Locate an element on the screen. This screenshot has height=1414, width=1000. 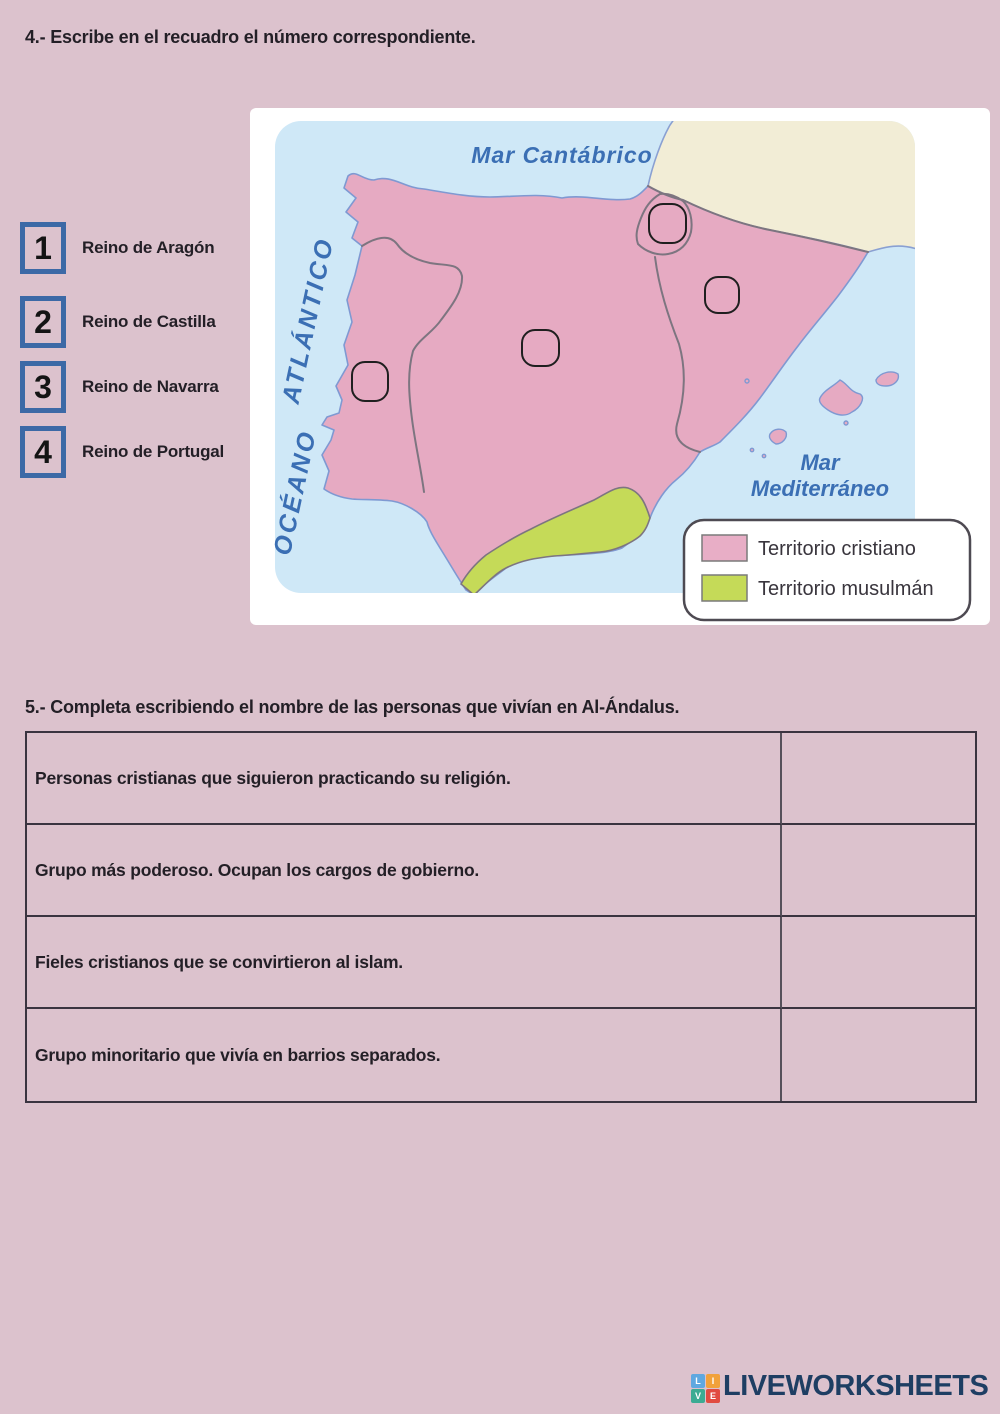
kingdom-item-aragon: 1 Reino de Aragón is located at coordinates (117, 248).